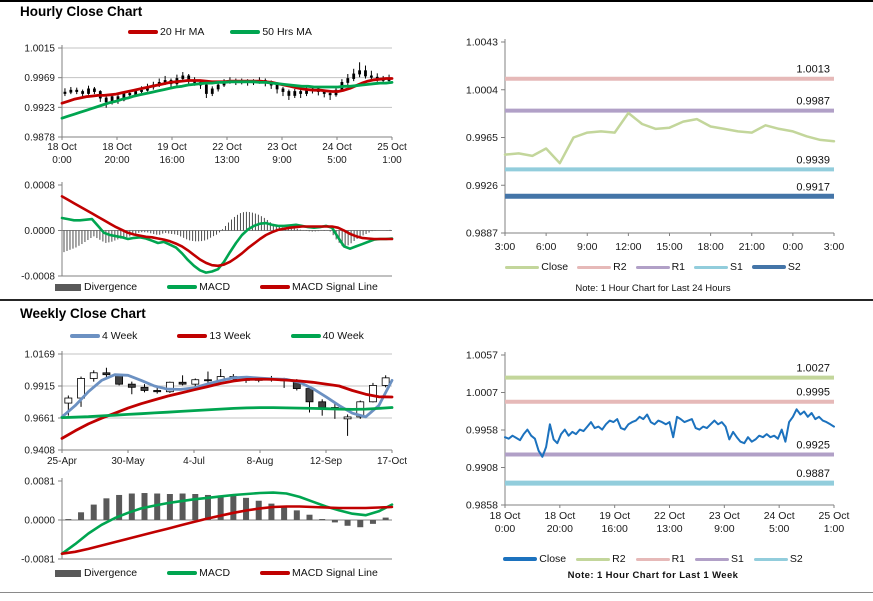 Image resolution: width=873 pixels, height=601 pixels. I want to click on x-tick-label: 6:00, so click(546, 247).